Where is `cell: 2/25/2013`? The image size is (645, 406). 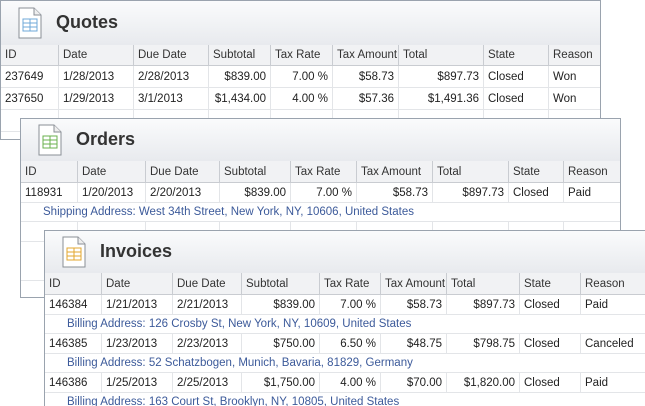 cell: 2/25/2013 is located at coordinates (207, 383).